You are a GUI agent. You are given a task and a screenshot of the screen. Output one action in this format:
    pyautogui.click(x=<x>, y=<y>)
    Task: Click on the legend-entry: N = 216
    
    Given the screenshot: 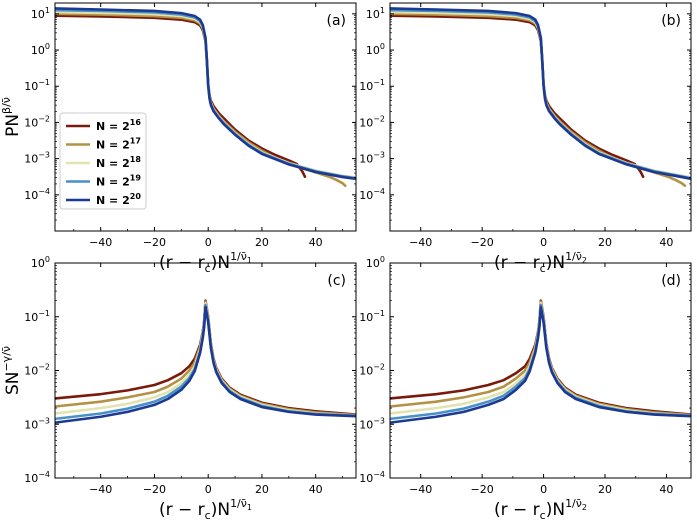 What is the action you would take?
    pyautogui.click(x=118, y=125)
    